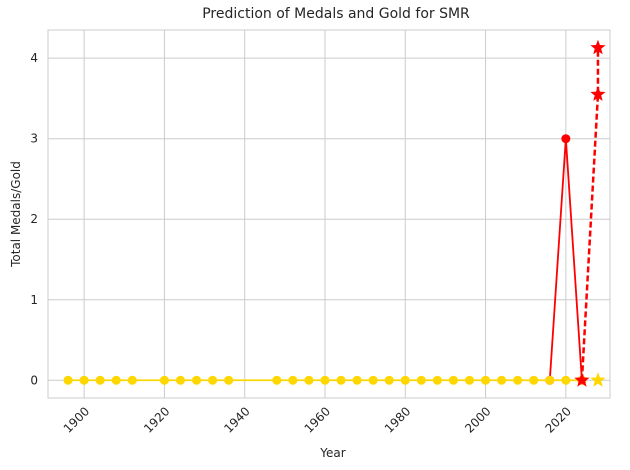 The width and height of the screenshot is (630, 470). What do you see at coordinates (336, 14) in the screenshot?
I see `chart-title: Prediction of Medals and Gold for SMR` at bounding box center [336, 14].